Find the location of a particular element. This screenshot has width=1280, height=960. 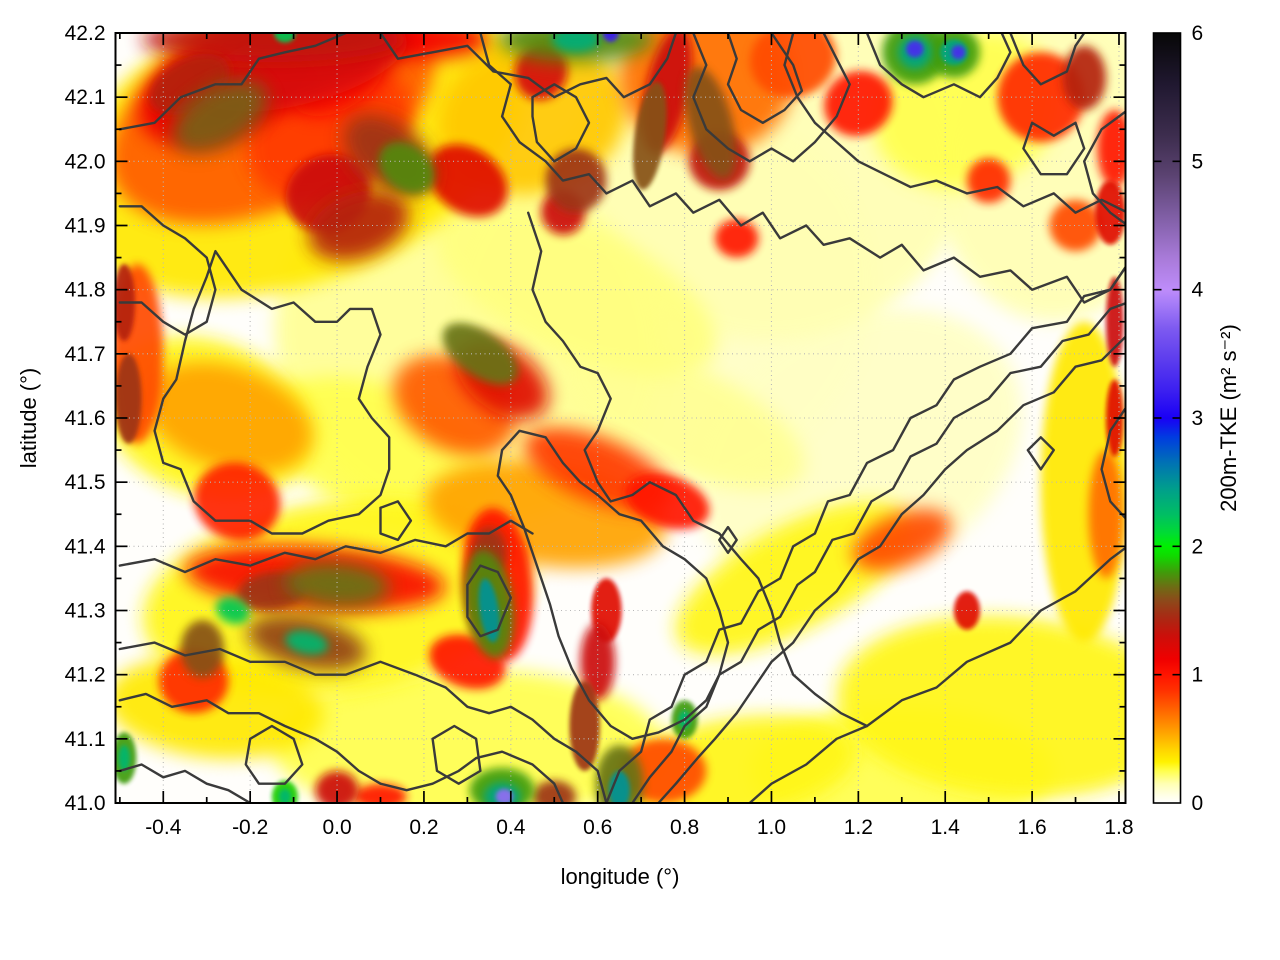

y-tick-label: 41.8 is located at coordinates (85, 290).